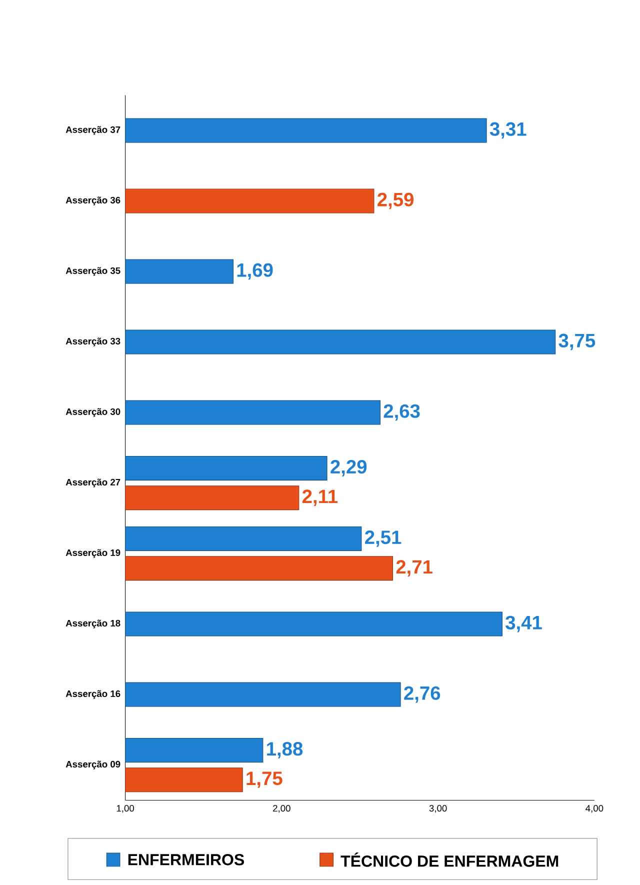 The height and width of the screenshot is (885, 640). I want to click on data-label: 3,41, so click(524, 624).